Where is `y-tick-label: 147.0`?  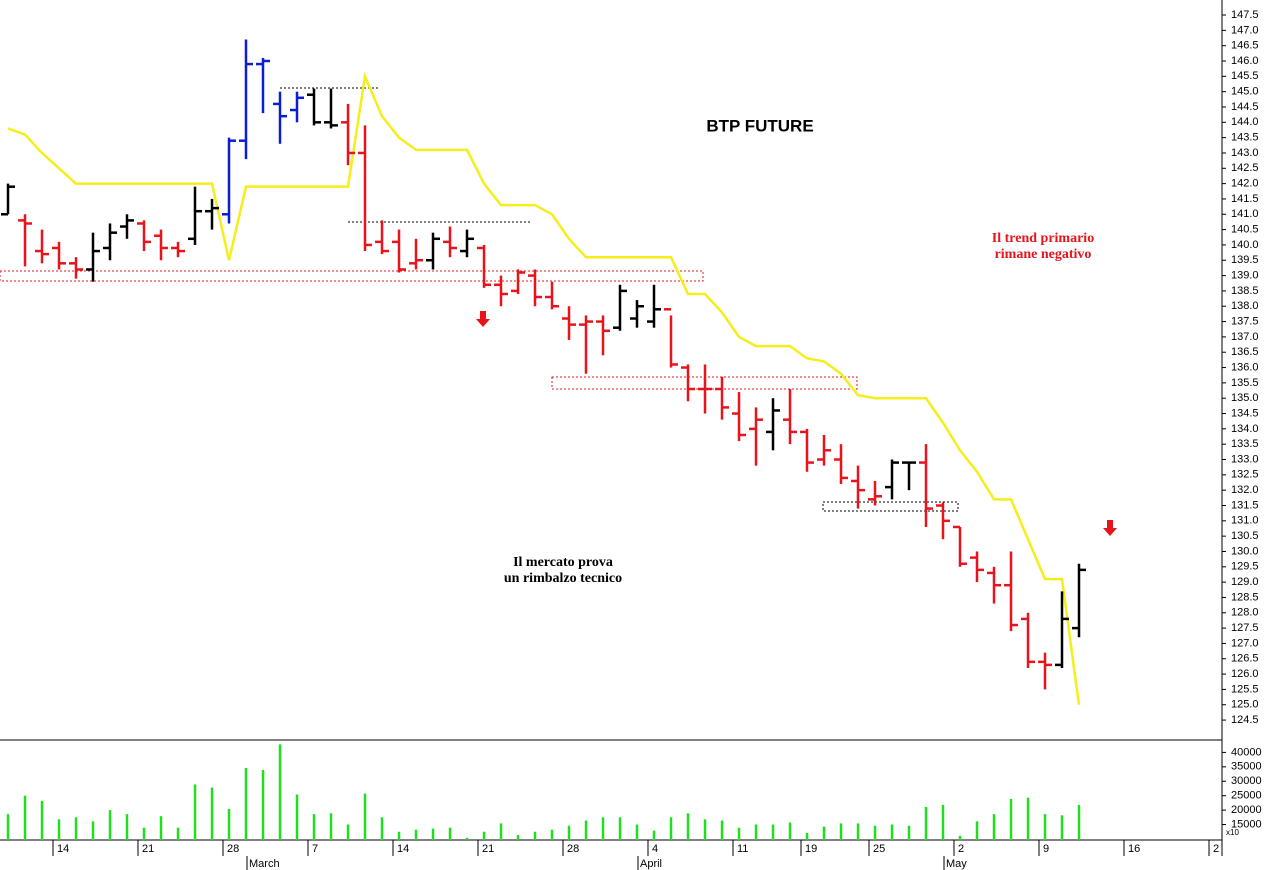
y-tick-label: 147.0 is located at coordinates (1245, 30).